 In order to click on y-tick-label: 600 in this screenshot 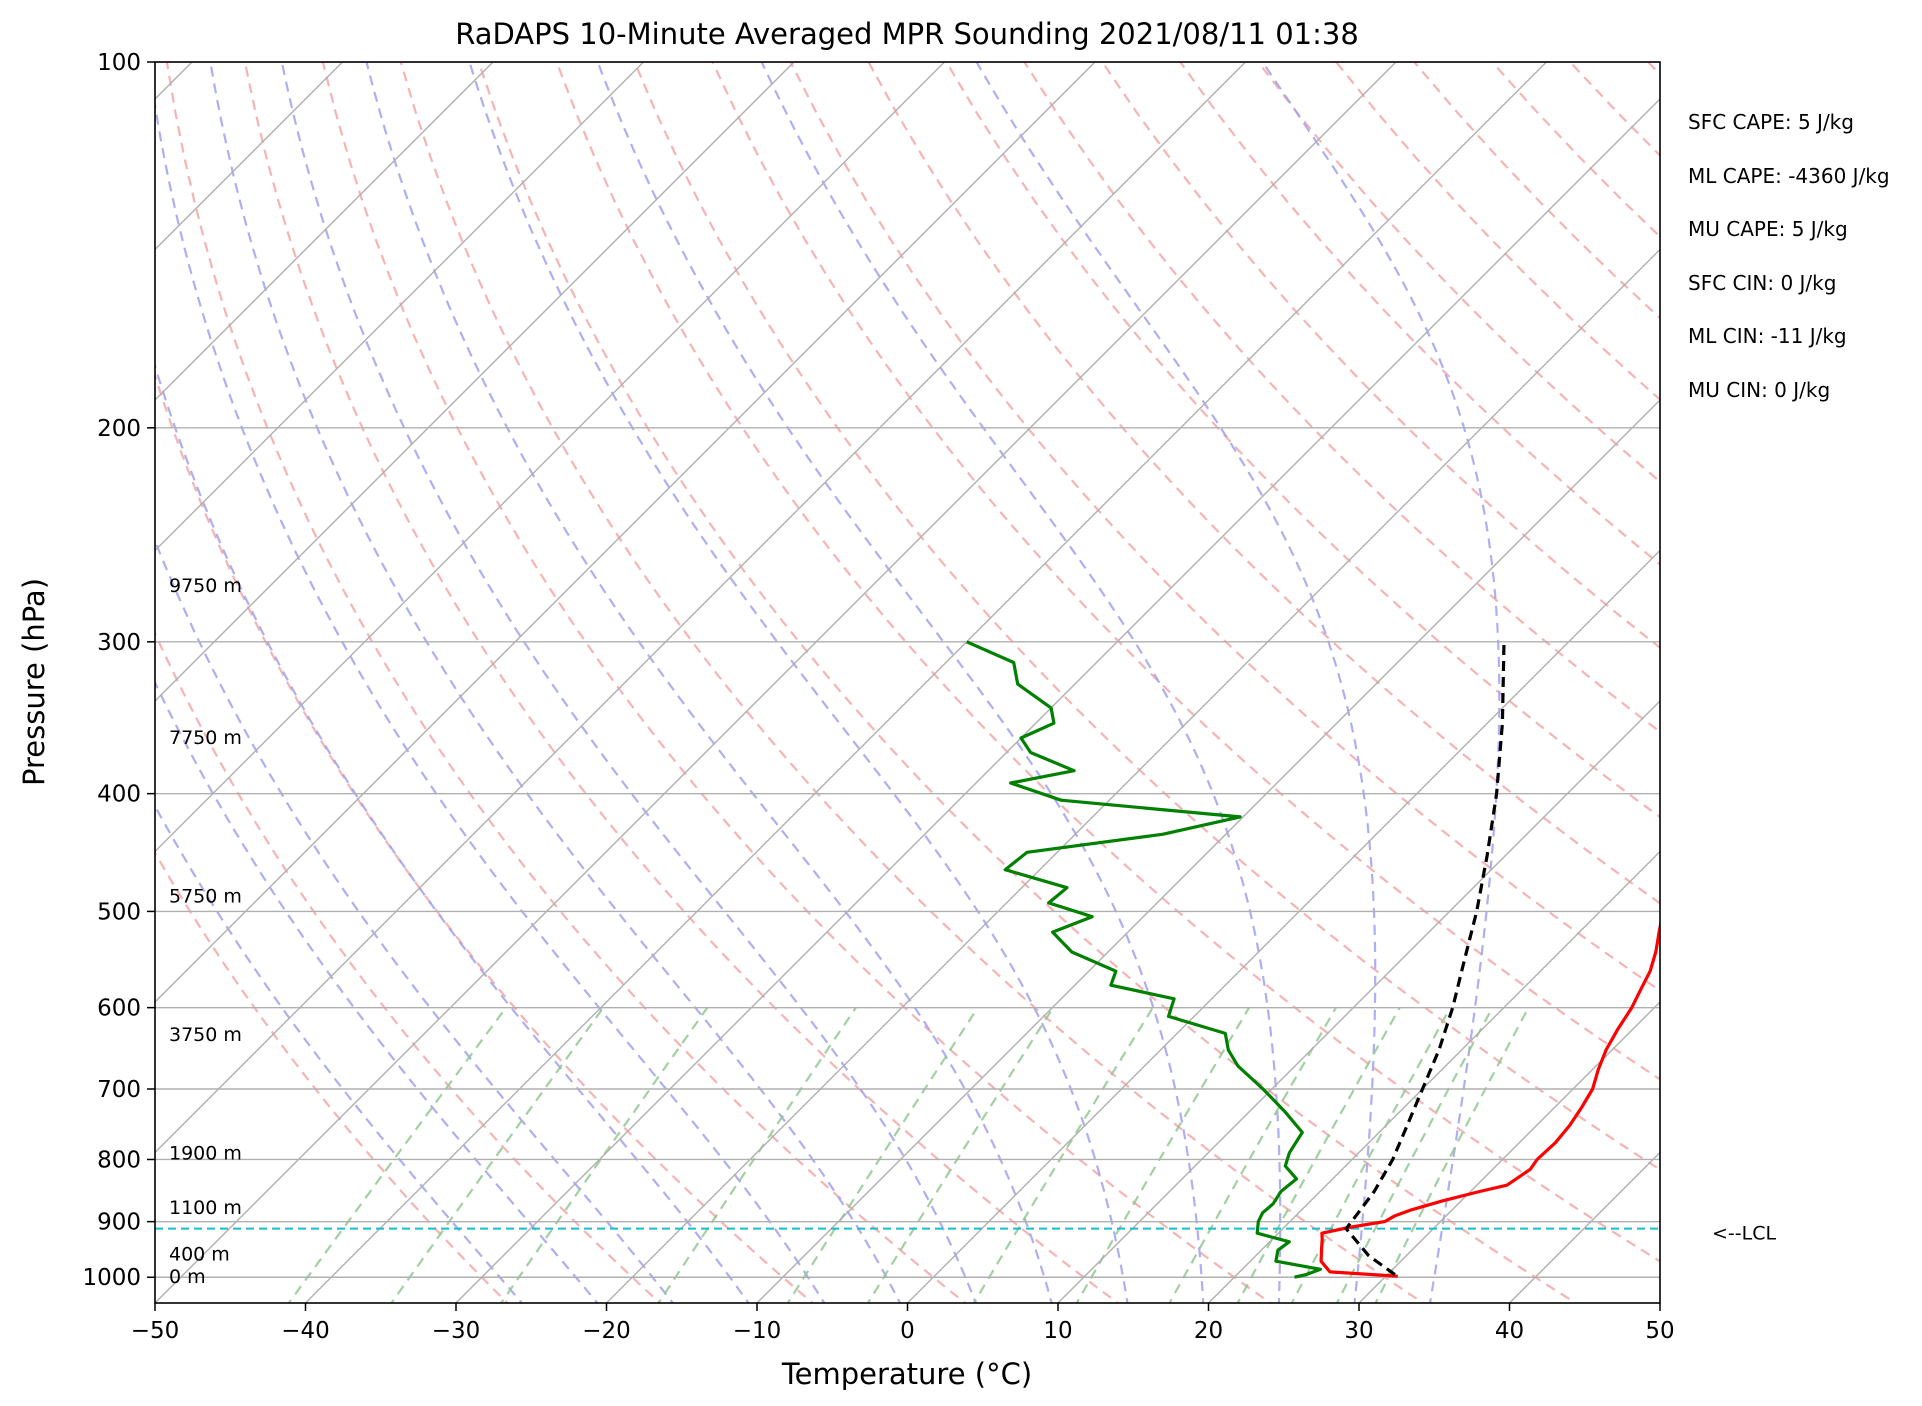, I will do `click(119, 1009)`.